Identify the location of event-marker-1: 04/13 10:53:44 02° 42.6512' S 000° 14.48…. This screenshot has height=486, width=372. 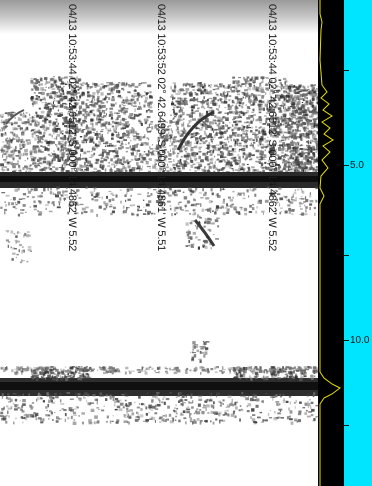
(71, 154).